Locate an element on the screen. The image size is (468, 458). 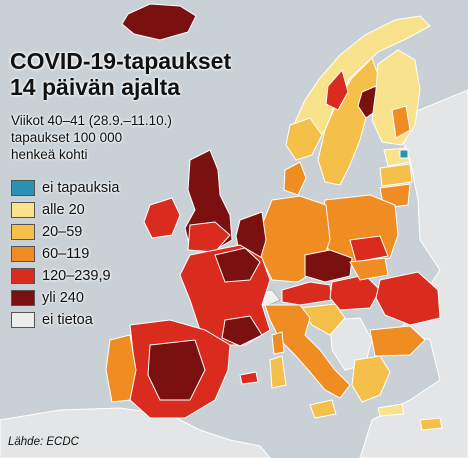
legend-label: 20–59 is located at coordinates (62, 232).